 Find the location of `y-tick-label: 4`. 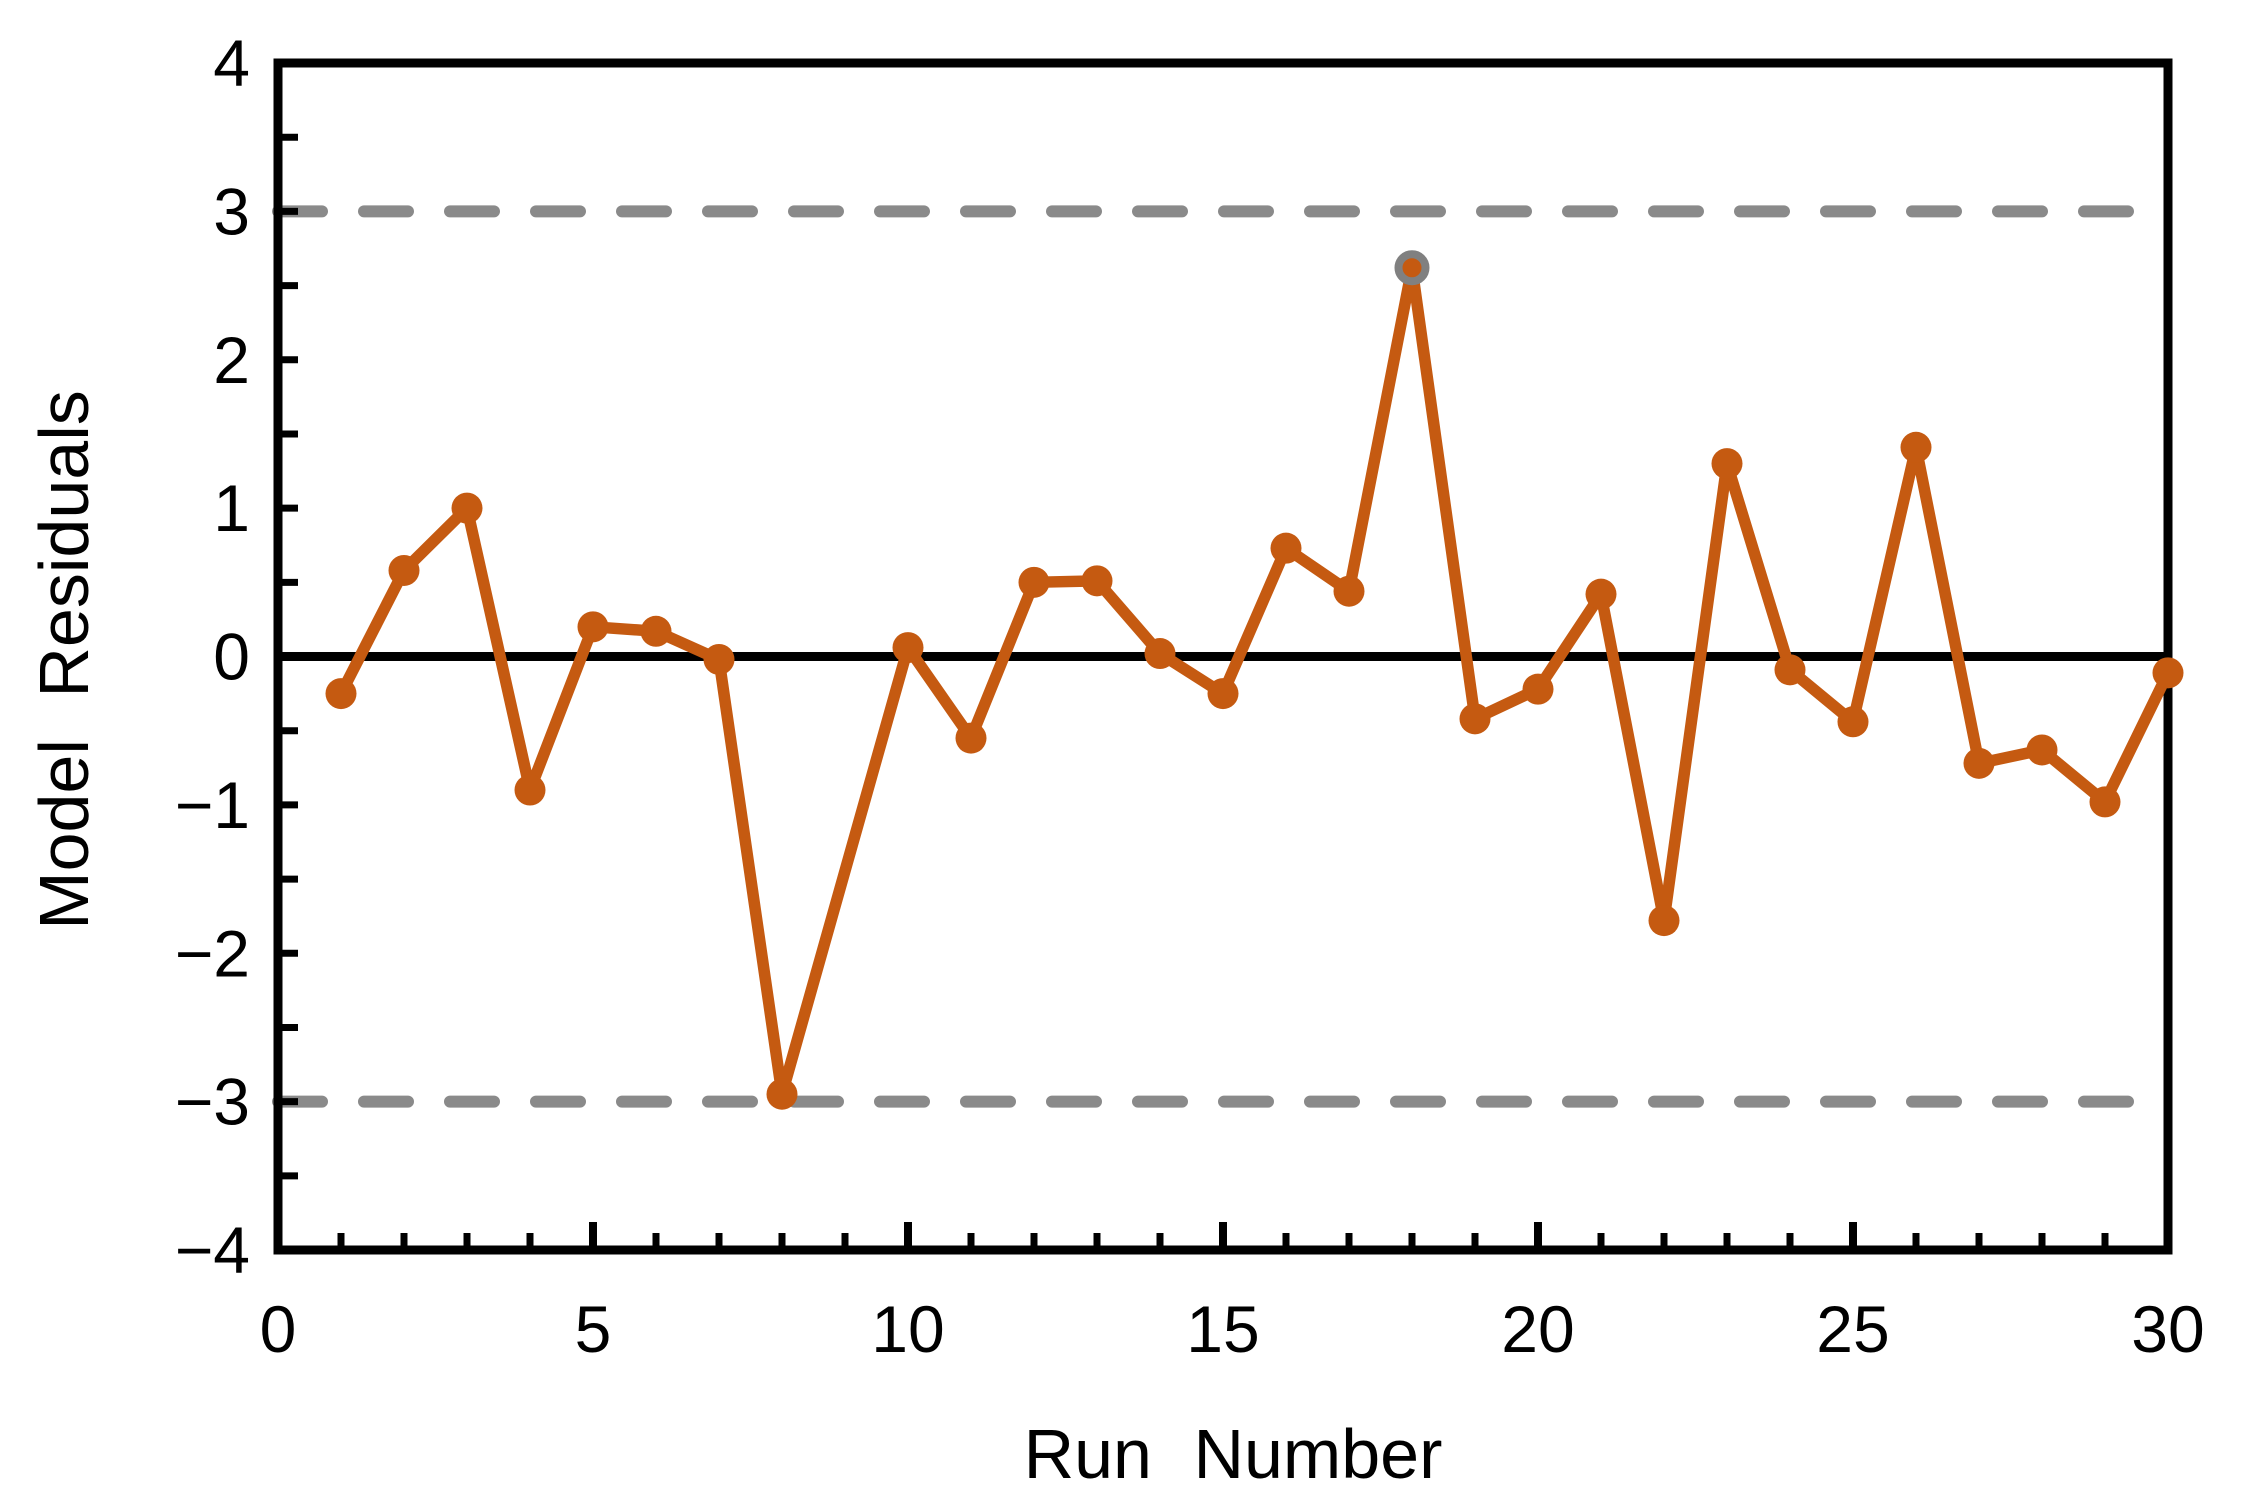

y-tick-label: 4 is located at coordinates (231, 63).